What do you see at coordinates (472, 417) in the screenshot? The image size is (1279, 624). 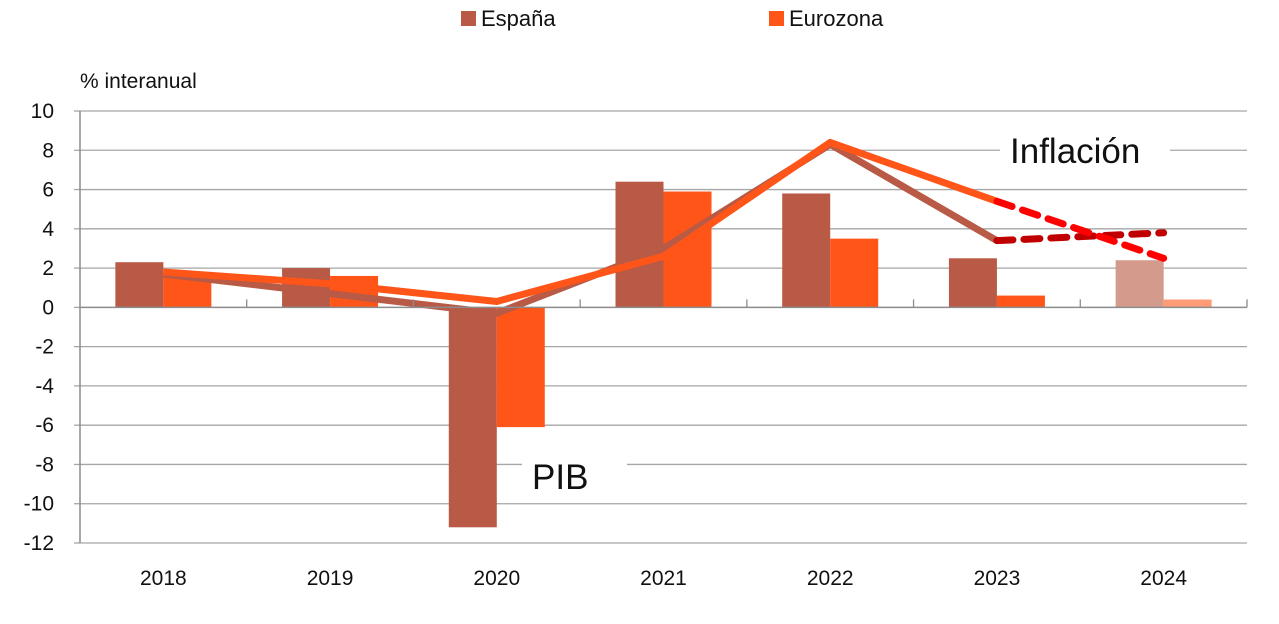 I see `bar-espaa-2020` at bounding box center [472, 417].